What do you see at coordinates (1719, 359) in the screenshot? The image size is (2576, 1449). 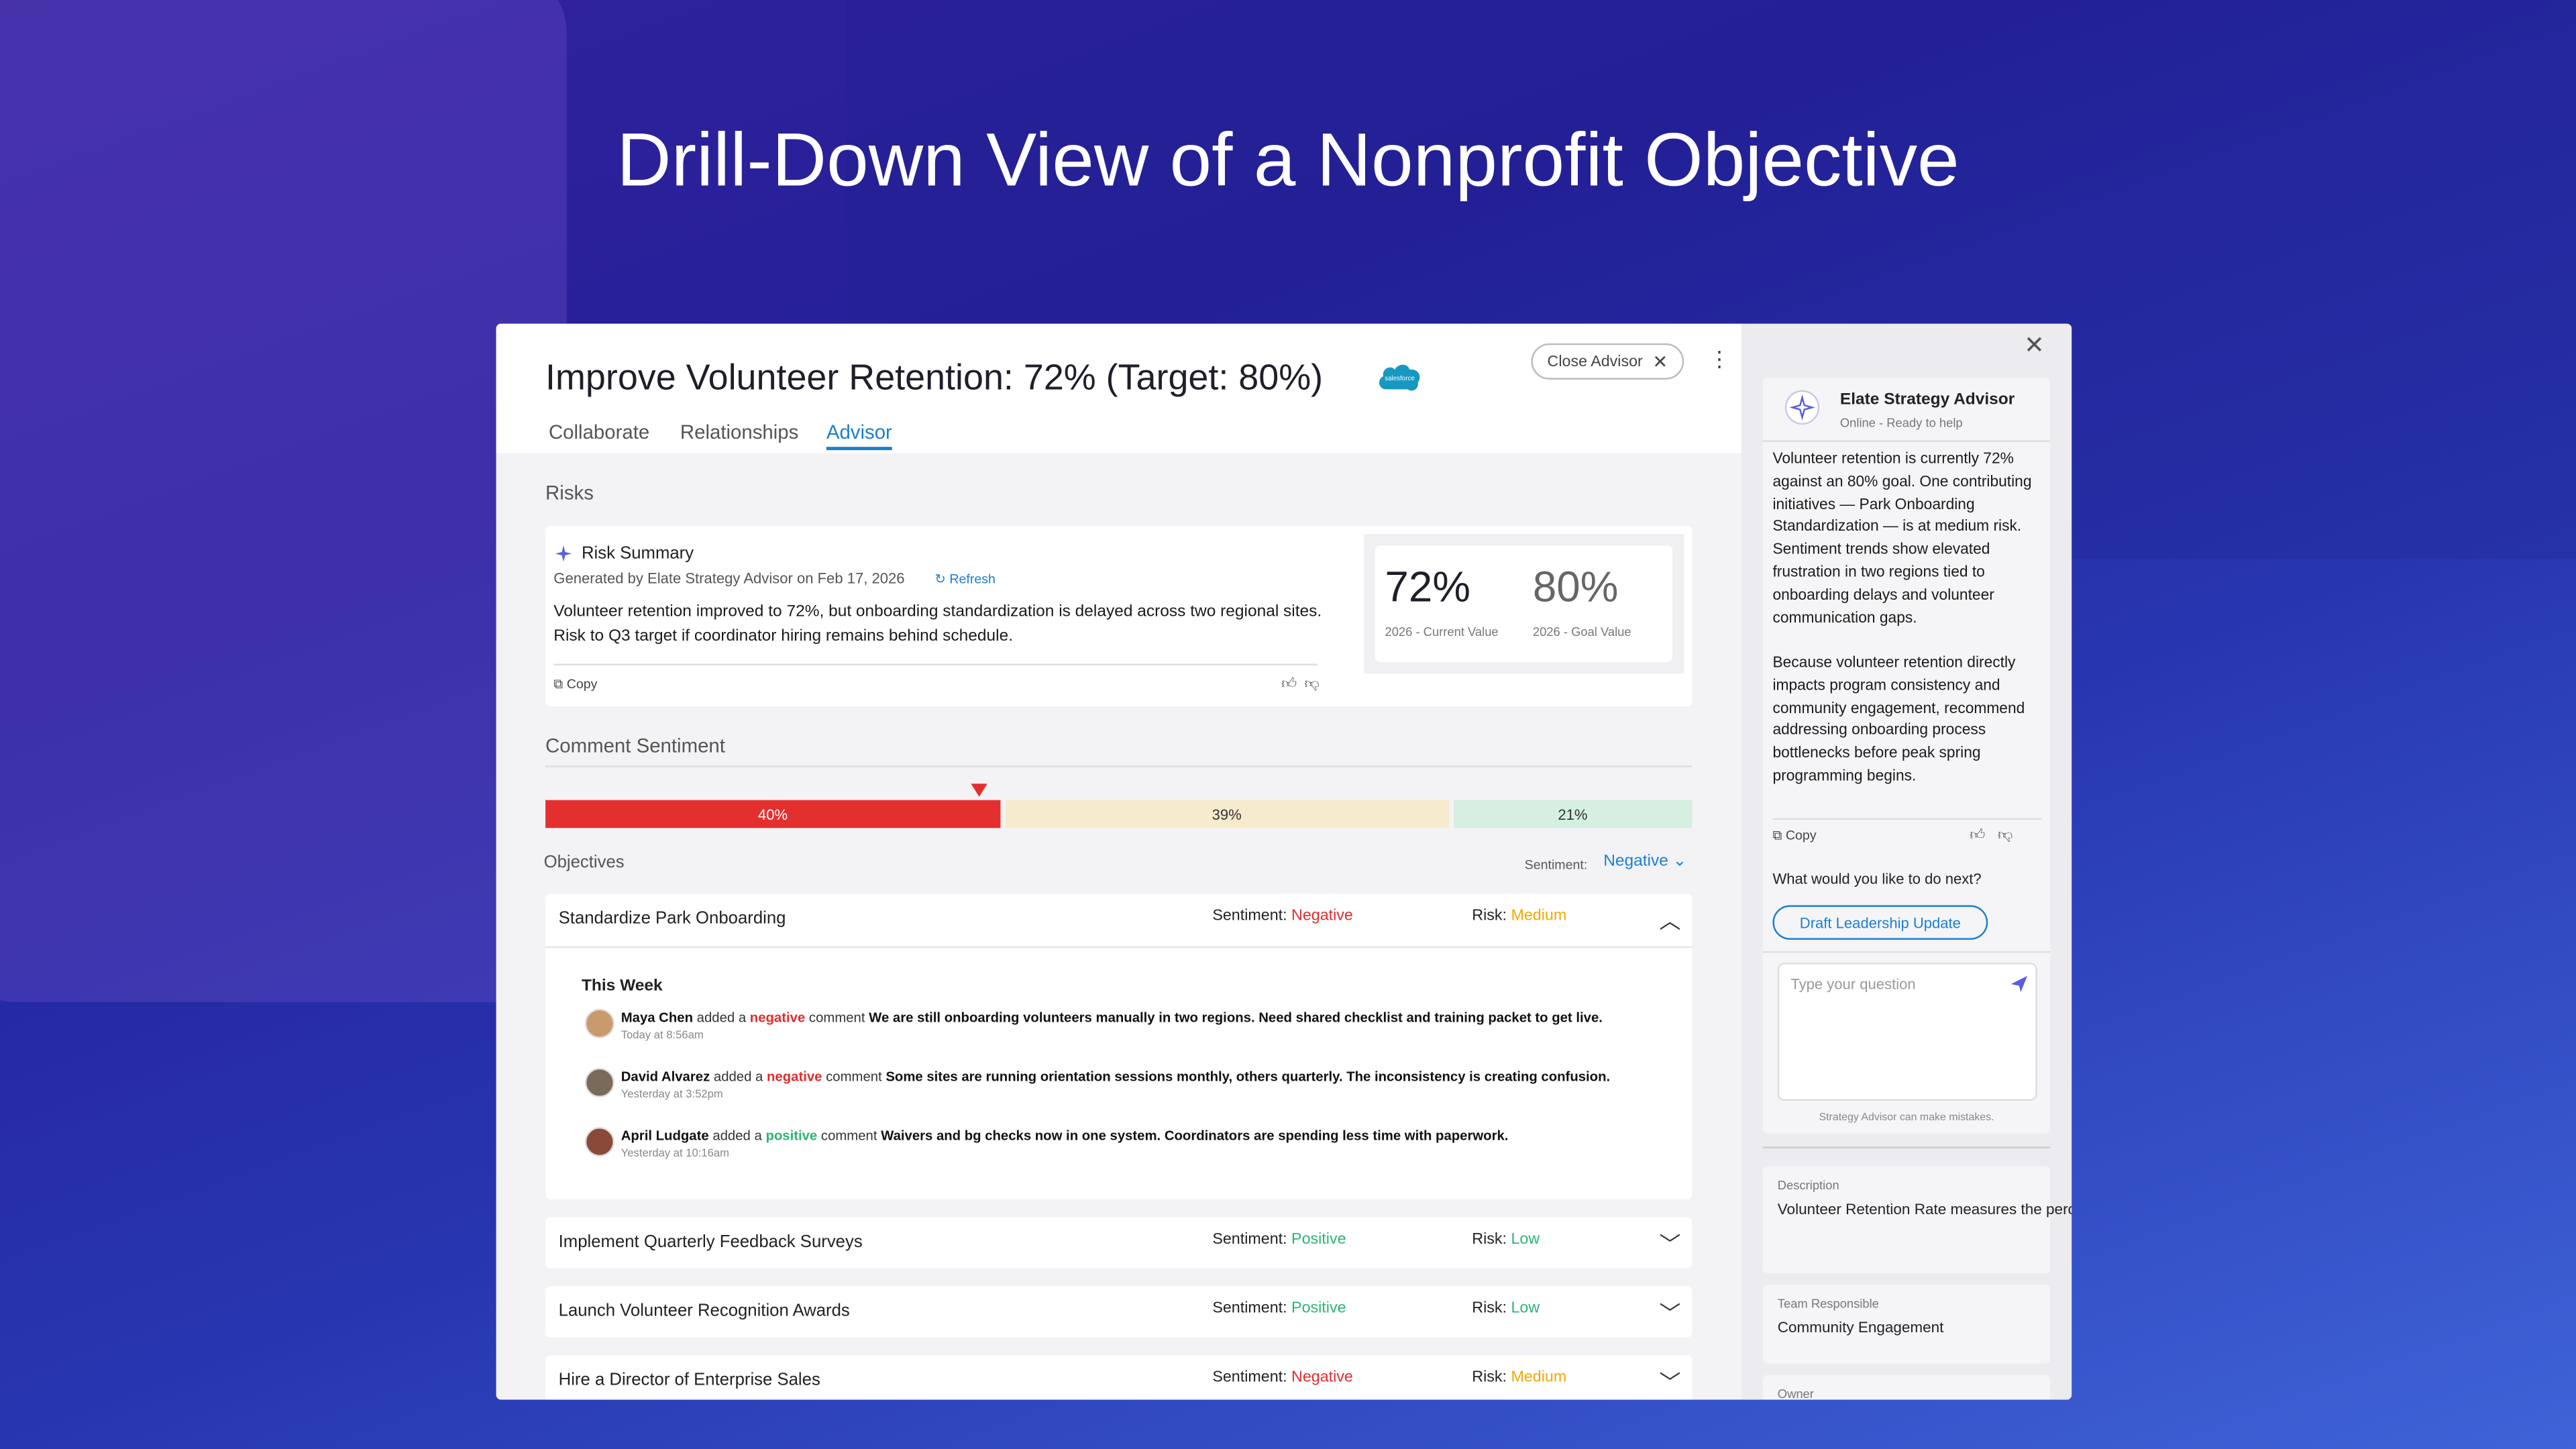 I see `more-menu: ⋮` at bounding box center [1719, 359].